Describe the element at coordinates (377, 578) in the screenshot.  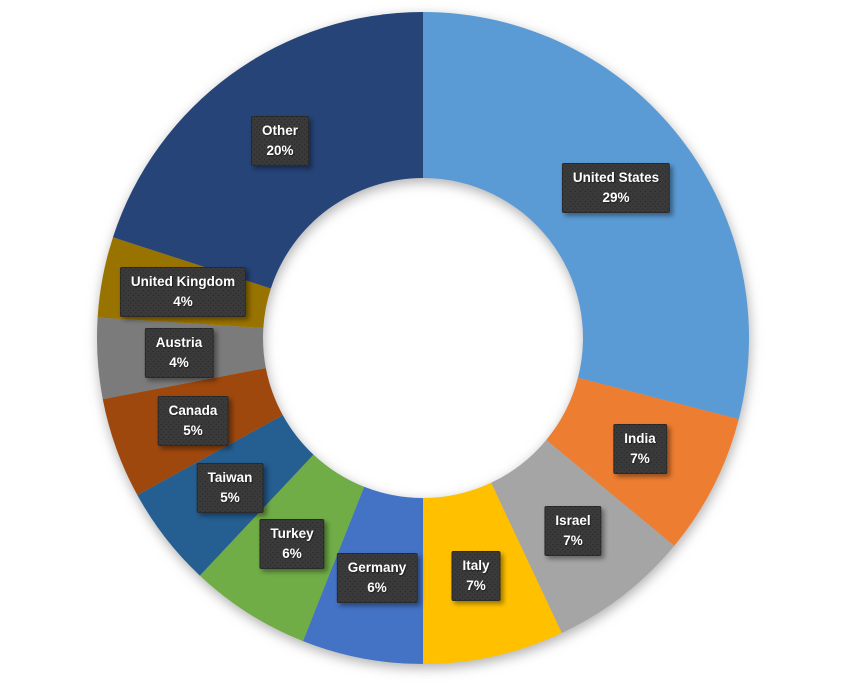
I see `slice-label-germany: Germany 6%` at that location.